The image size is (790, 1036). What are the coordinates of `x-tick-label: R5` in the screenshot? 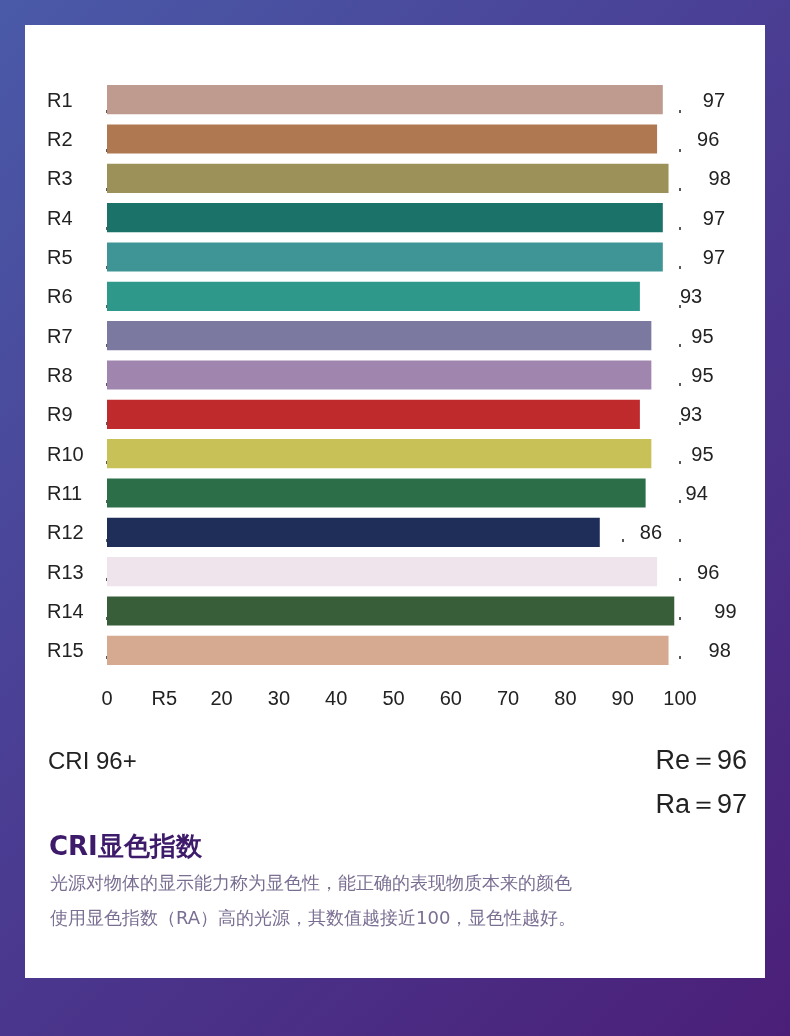 It's located at (164, 698).